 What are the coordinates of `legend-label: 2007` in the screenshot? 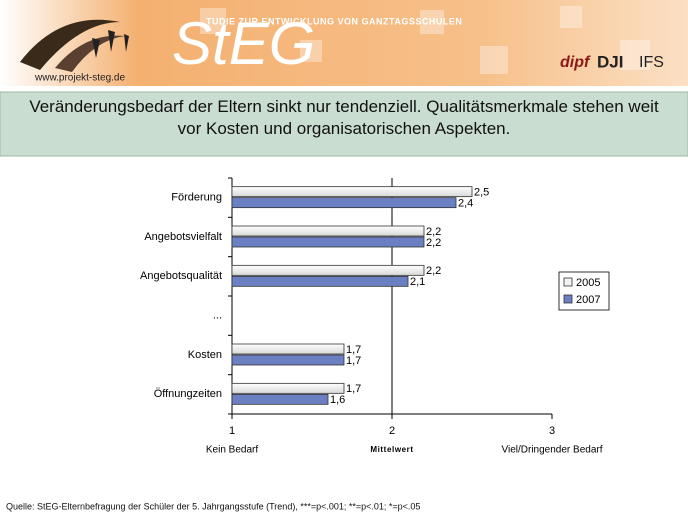 It's located at (588, 300).